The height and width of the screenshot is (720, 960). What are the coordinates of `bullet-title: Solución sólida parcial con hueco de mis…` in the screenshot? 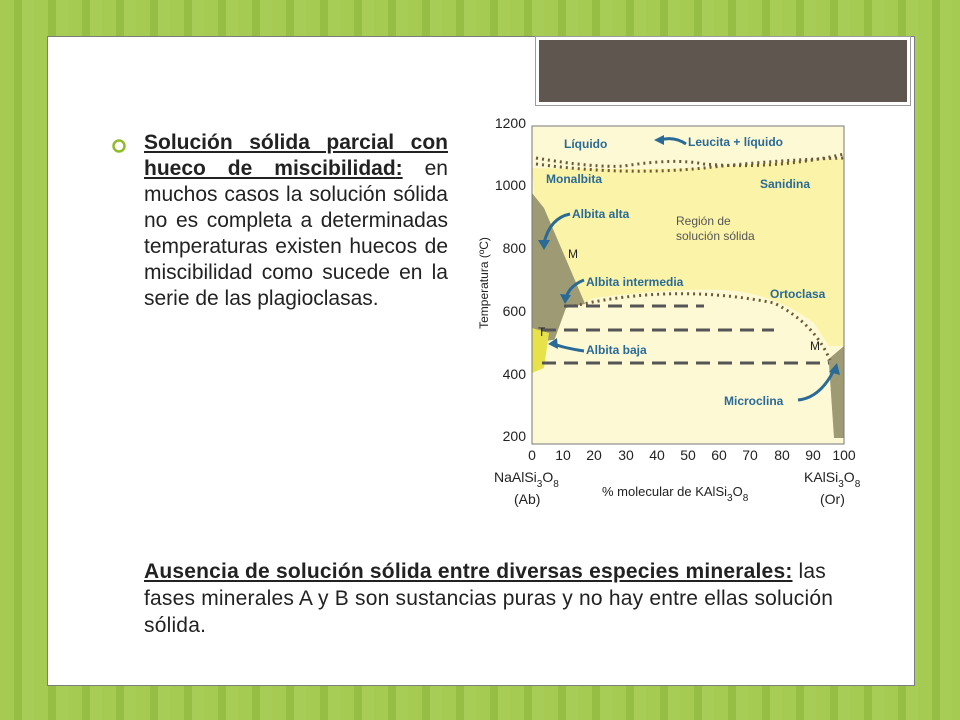 It's located at (296, 155).